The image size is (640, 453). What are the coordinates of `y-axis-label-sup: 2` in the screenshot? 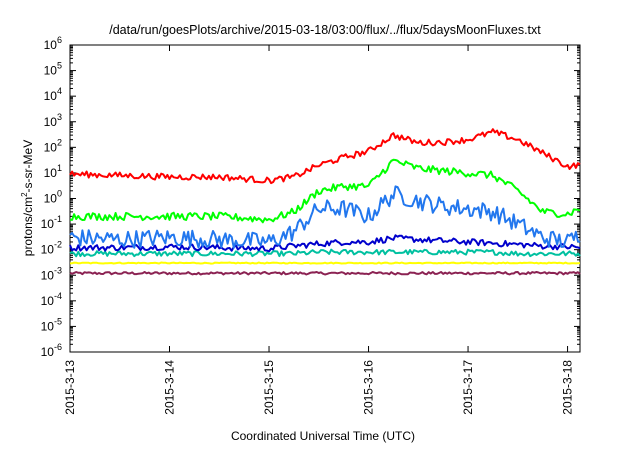 It's located at (24, 194).